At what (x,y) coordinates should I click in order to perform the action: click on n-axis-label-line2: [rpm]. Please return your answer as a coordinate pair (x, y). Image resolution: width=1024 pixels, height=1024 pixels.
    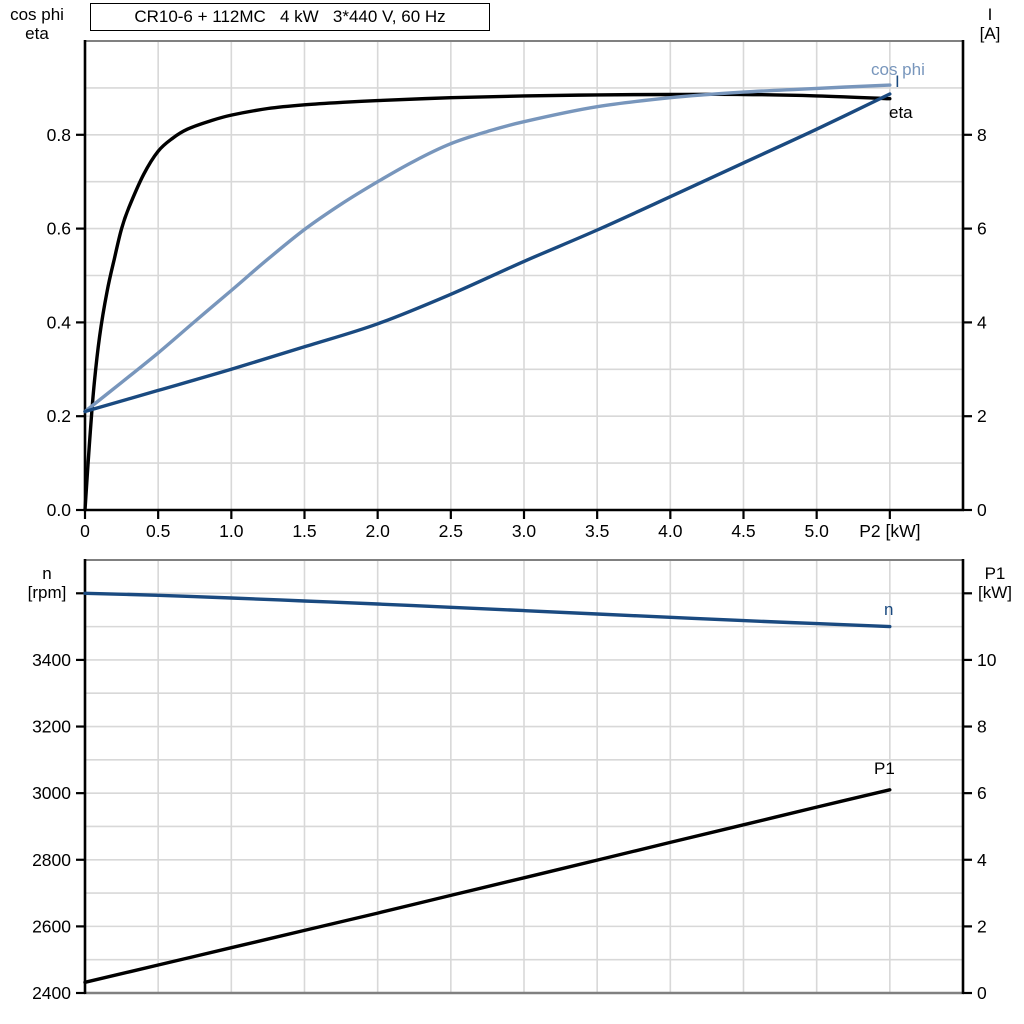
    Looking at the image, I should click on (47, 592).